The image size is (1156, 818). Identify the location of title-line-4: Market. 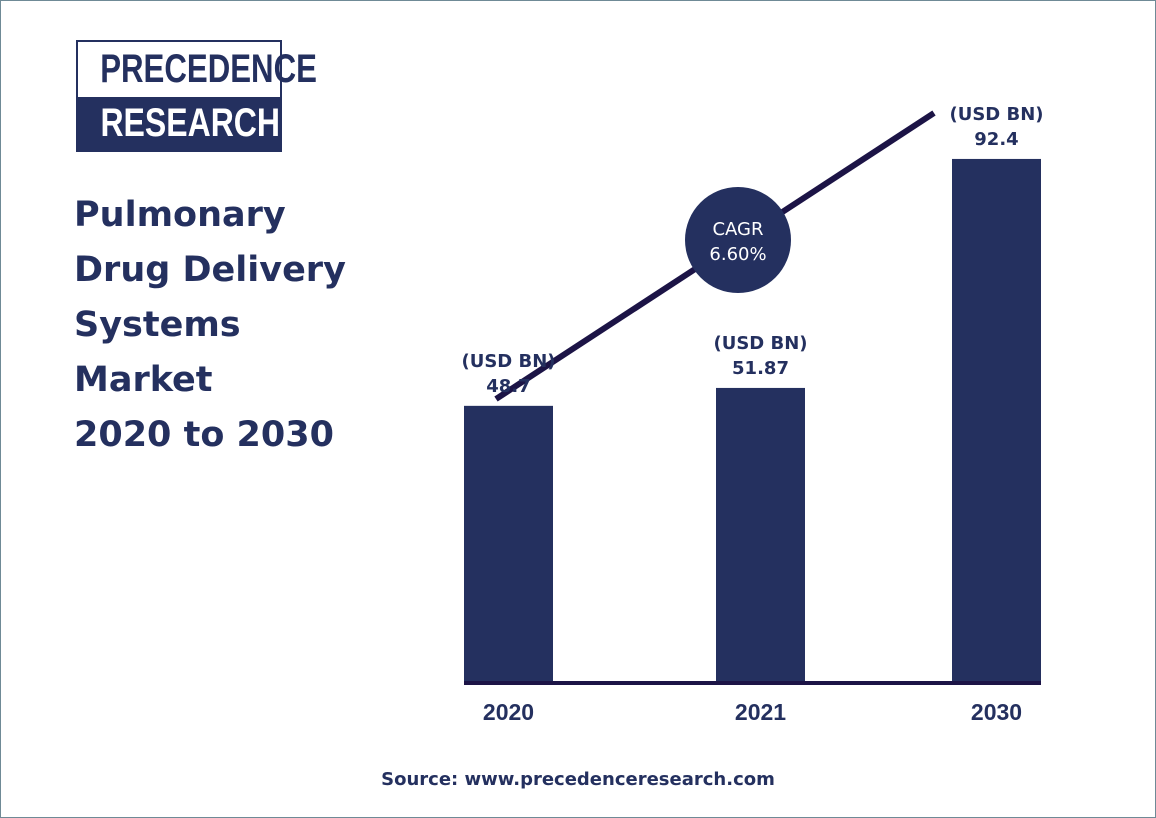
(143, 380).